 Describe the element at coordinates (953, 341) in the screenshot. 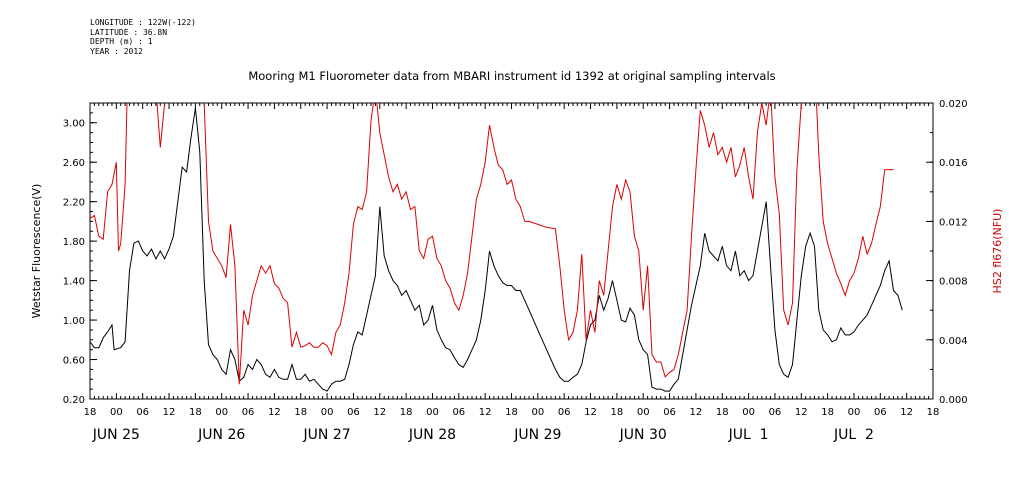

I see `y-tick-label-right: 0.004` at that location.